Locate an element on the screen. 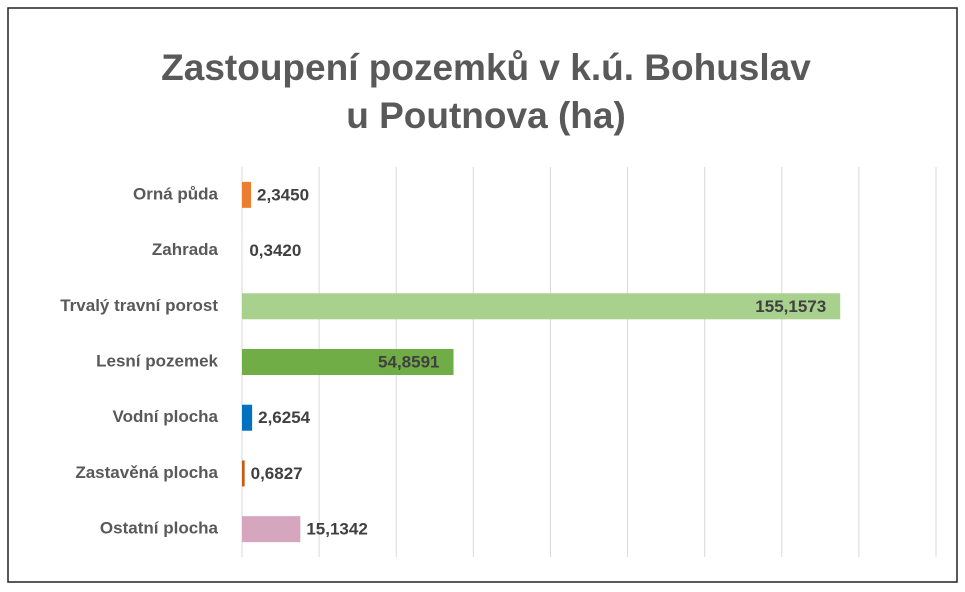 The image size is (965, 592). data-label: 2,6254 is located at coordinates (284, 417).